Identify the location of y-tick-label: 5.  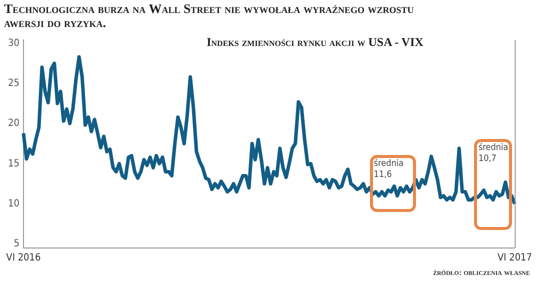
(17, 244).